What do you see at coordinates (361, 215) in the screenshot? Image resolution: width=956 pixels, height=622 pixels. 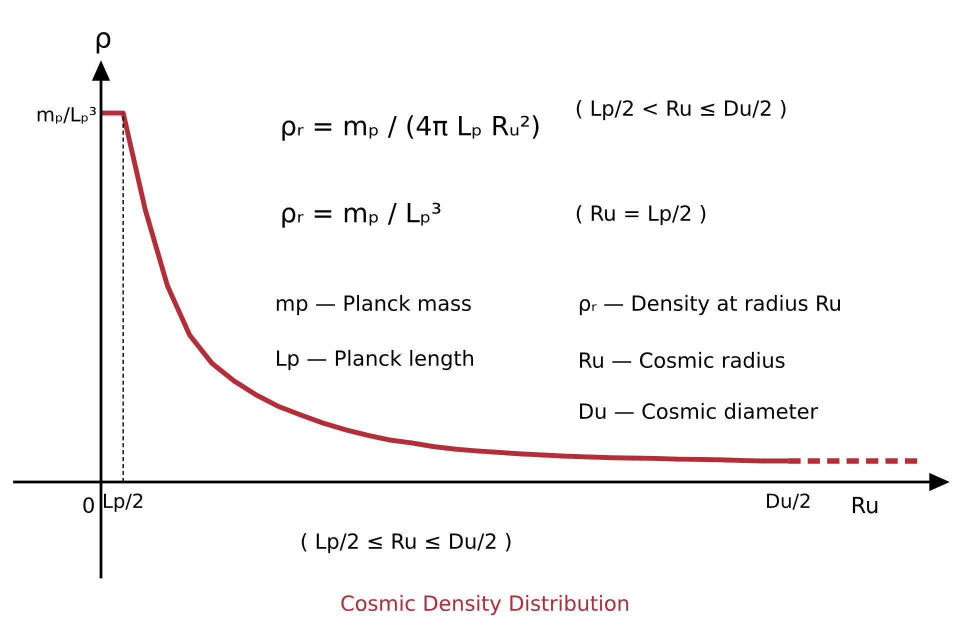 I see `annotation: ρᵣ = mₚ / Lₚ³` at bounding box center [361, 215].